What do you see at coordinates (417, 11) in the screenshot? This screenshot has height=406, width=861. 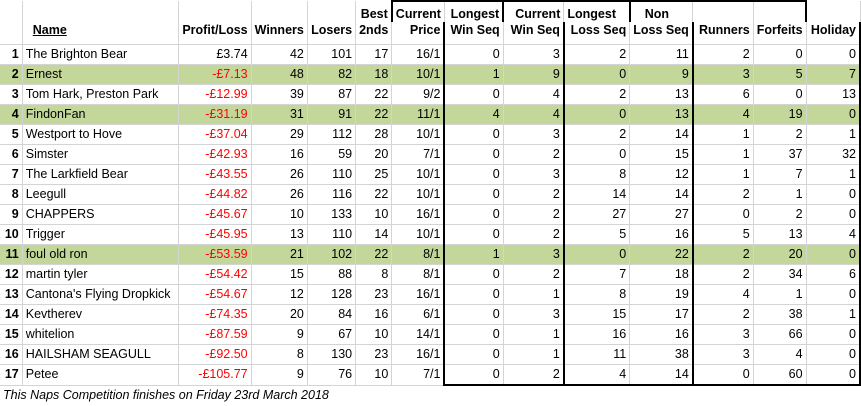 I see `current-win-header-top: Current` at bounding box center [417, 11].